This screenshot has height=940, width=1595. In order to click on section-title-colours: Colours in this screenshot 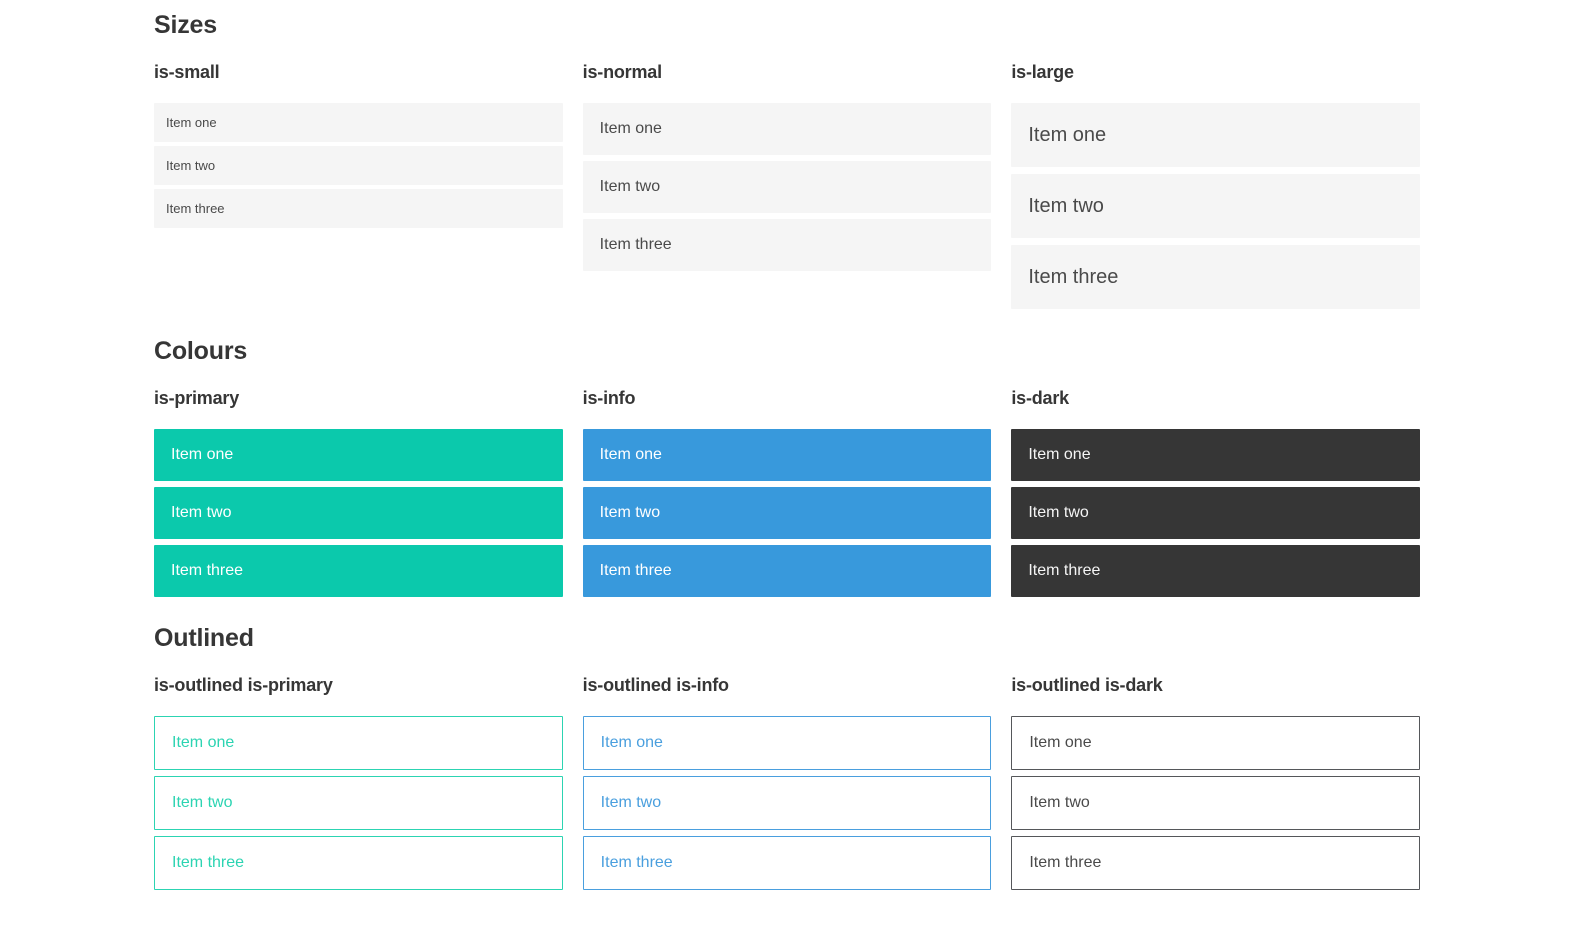, I will do `click(201, 351)`.